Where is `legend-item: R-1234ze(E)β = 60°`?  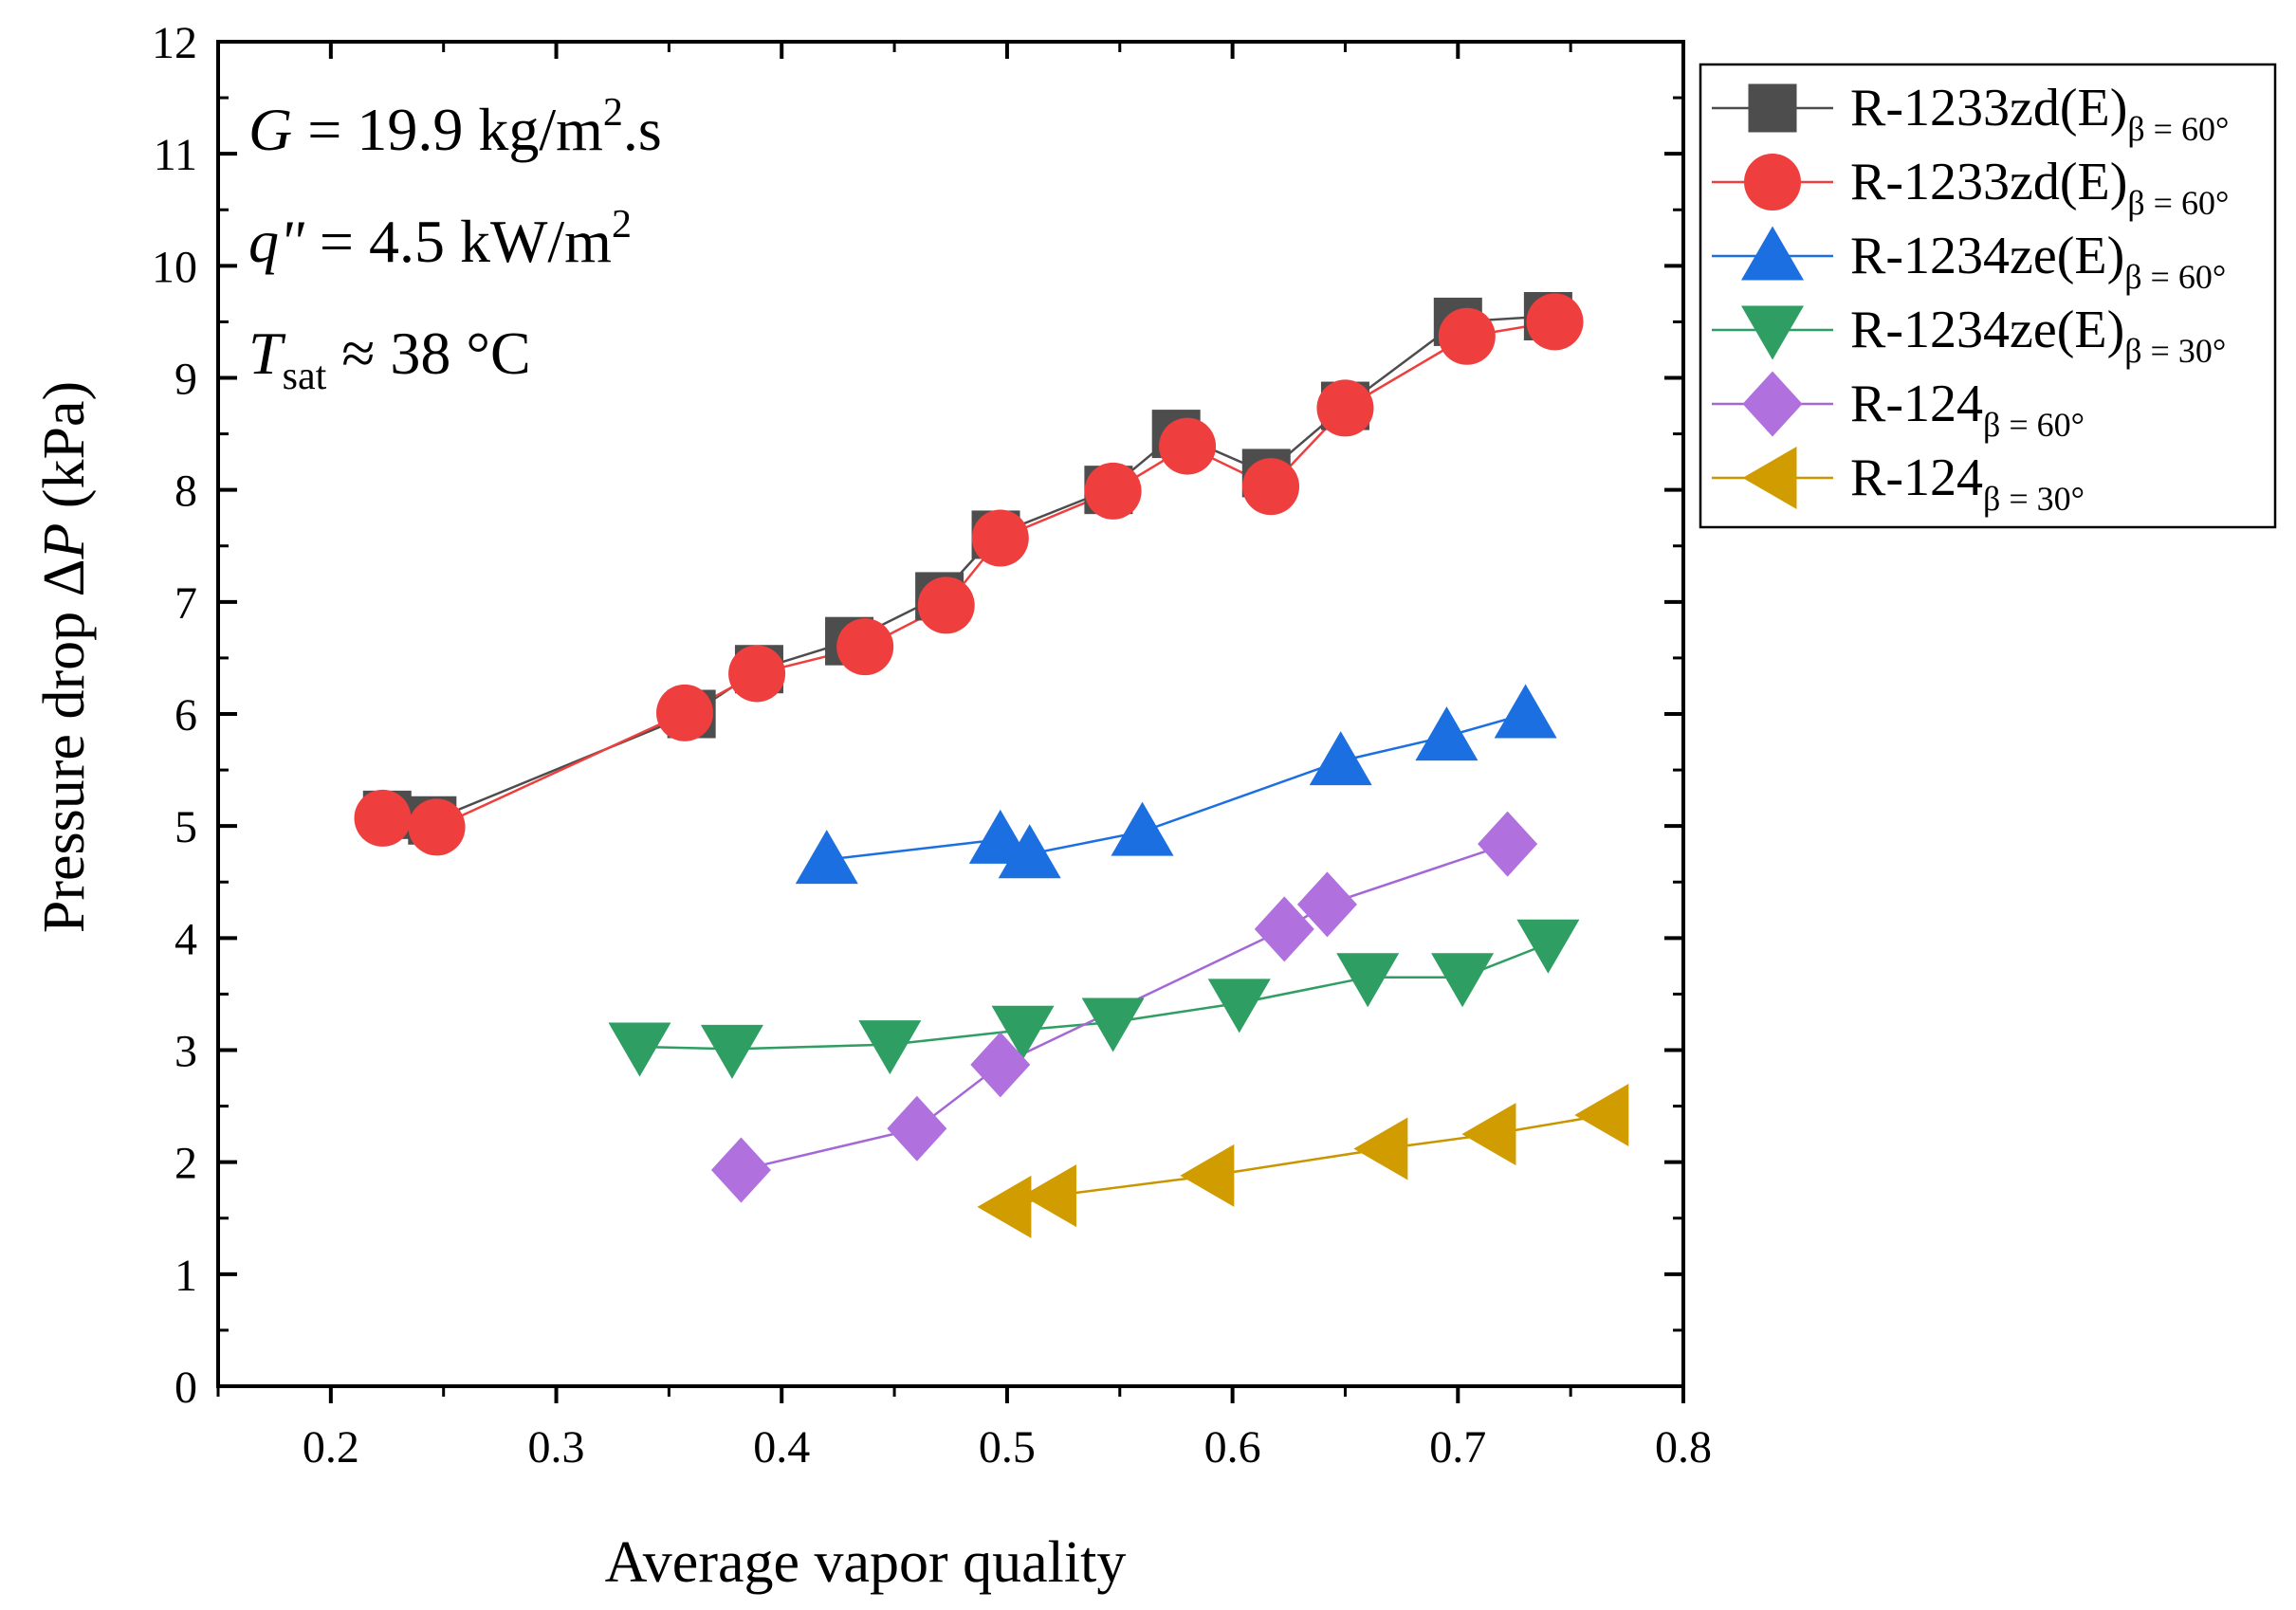
legend-item: R-1234ze(E)β = 60° is located at coordinates (1969, 261).